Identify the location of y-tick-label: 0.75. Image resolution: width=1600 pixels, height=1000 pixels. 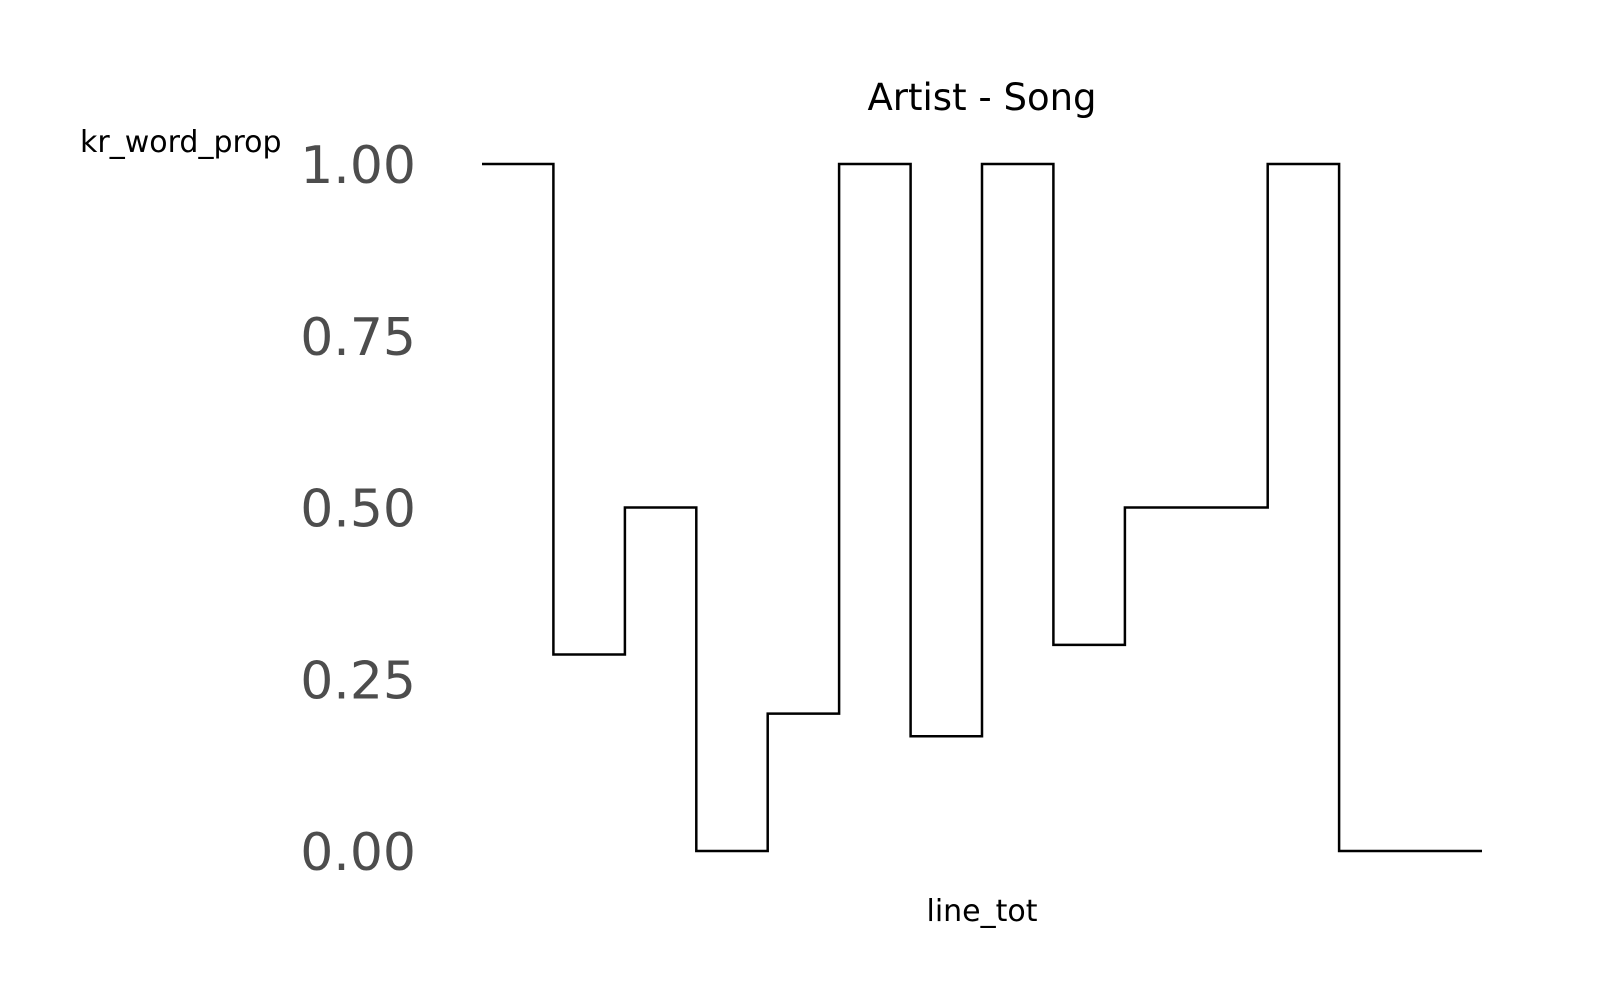
(358, 338).